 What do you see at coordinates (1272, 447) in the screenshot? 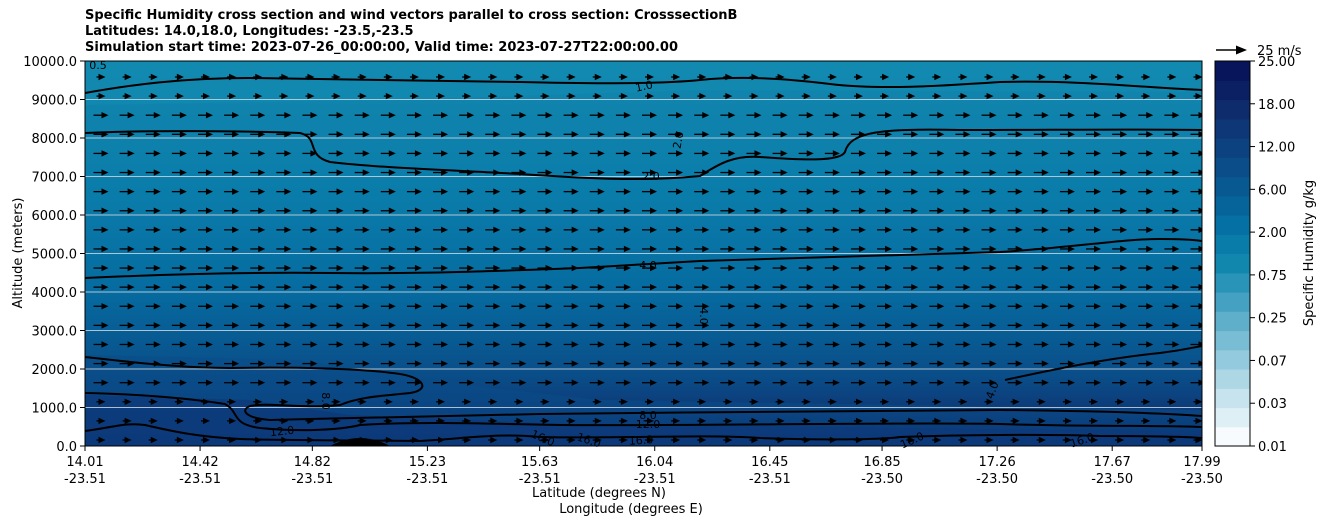
I see `colorbar-tick-label: 0.01` at bounding box center [1272, 447].